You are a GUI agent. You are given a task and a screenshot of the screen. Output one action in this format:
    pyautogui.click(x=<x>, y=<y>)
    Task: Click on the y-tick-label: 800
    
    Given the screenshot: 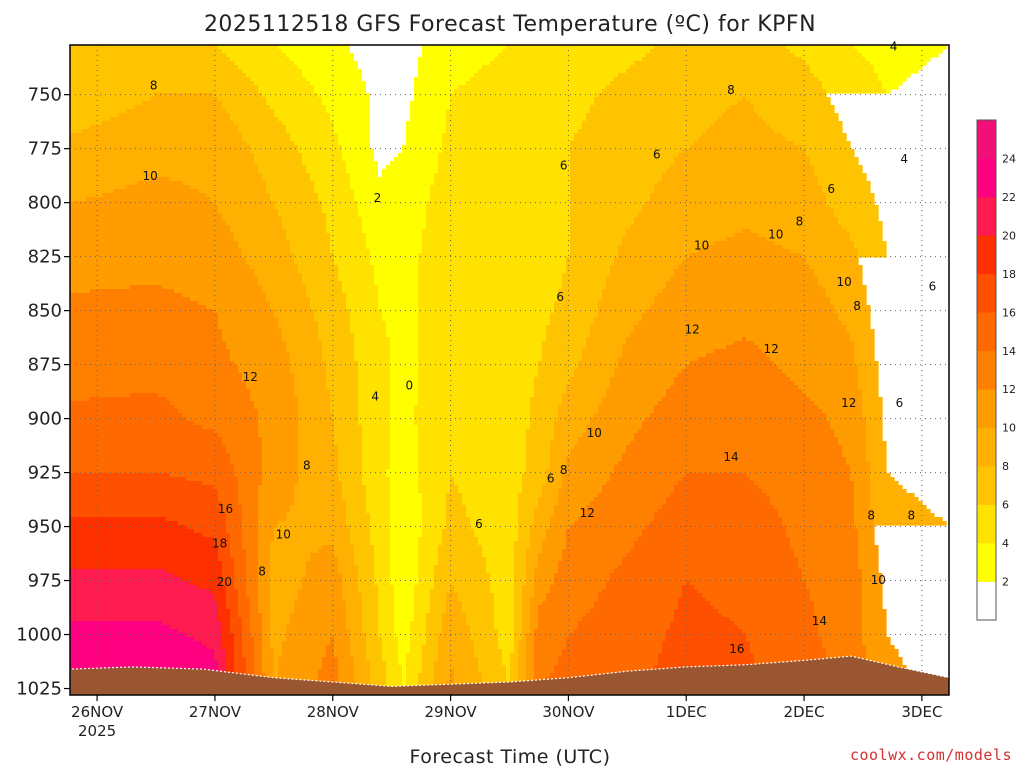 What is the action you would take?
    pyautogui.click(x=45, y=203)
    